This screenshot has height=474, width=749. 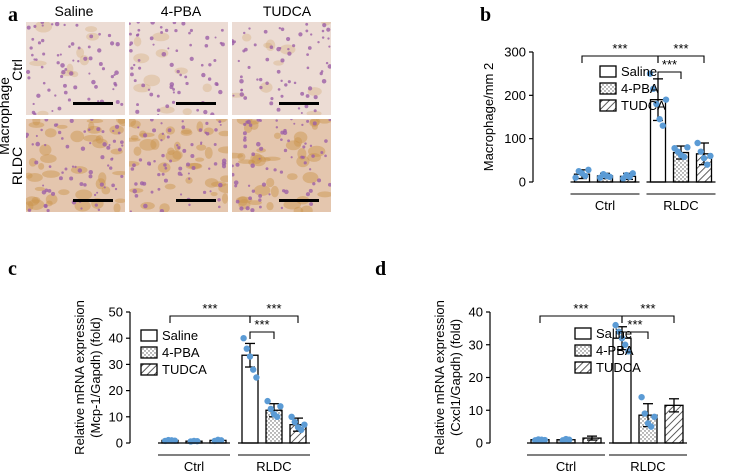 What do you see at coordinates (455, 377) in the screenshot?
I see `y-axis-label-line: (Cxcl1/Gapdh) (fold)` at bounding box center [455, 377].